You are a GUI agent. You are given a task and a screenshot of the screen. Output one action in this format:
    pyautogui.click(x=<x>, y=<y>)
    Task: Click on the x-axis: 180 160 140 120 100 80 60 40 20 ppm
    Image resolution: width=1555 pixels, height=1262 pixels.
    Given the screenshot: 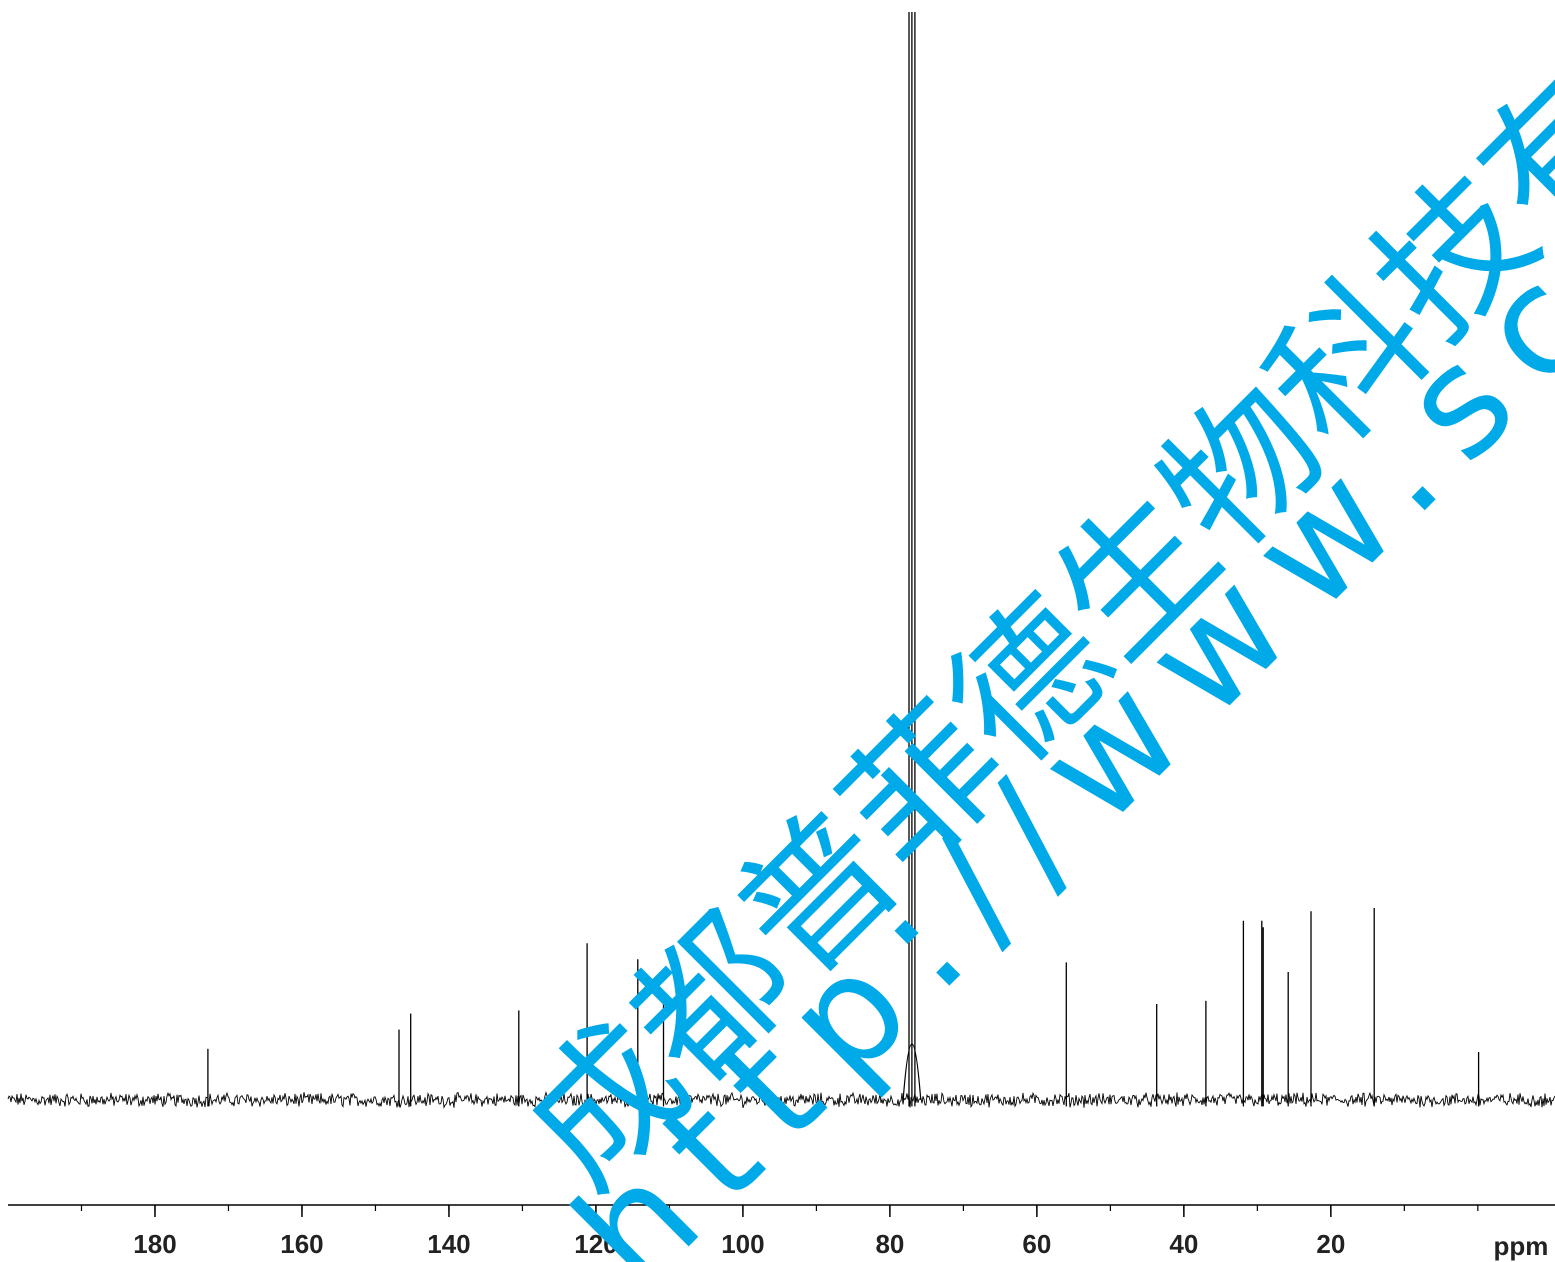 What is the action you would take?
    pyautogui.click(x=781, y=1232)
    